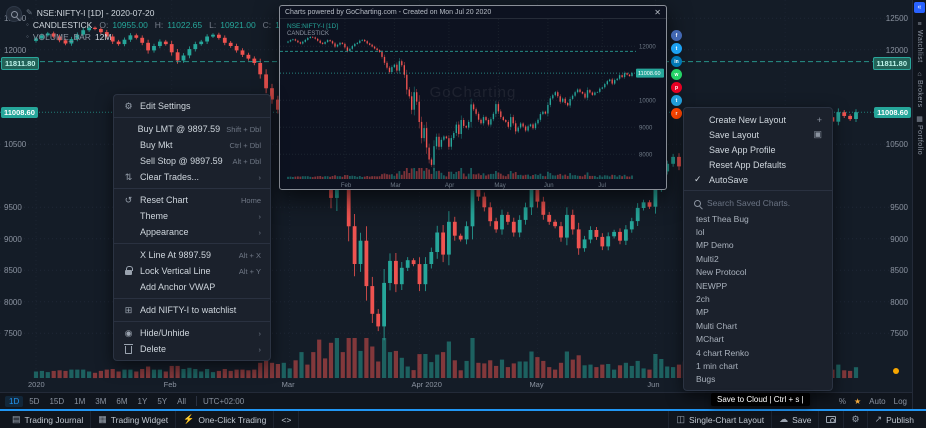  I want to click on footer-app-settings-button: ⚙, so click(854, 419).